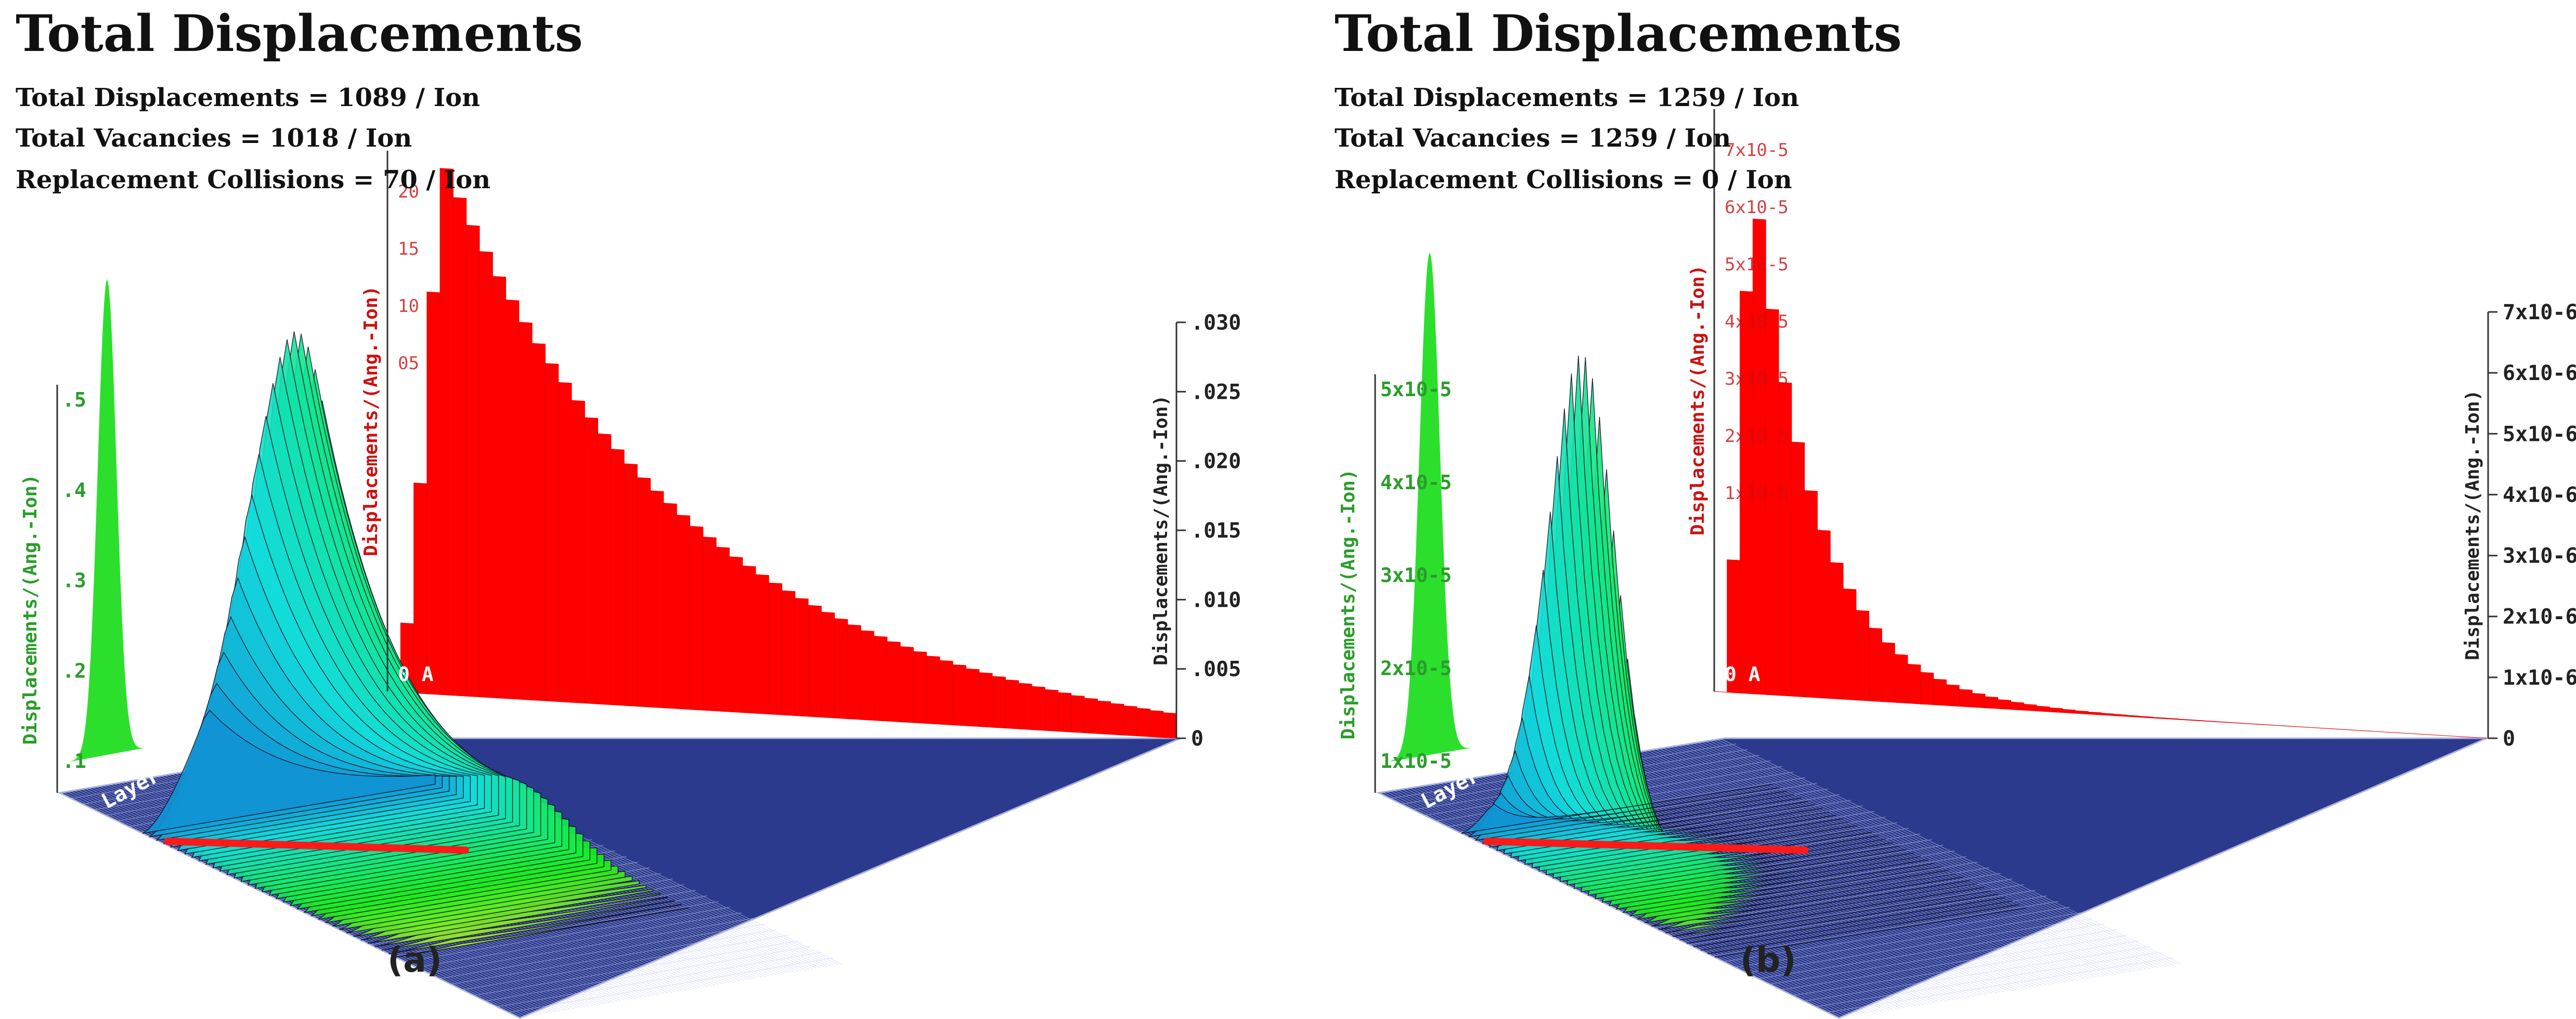 This screenshot has height=1019, width=2576. I want to click on back-axis-tick: 3x10-5, so click(1757, 379).